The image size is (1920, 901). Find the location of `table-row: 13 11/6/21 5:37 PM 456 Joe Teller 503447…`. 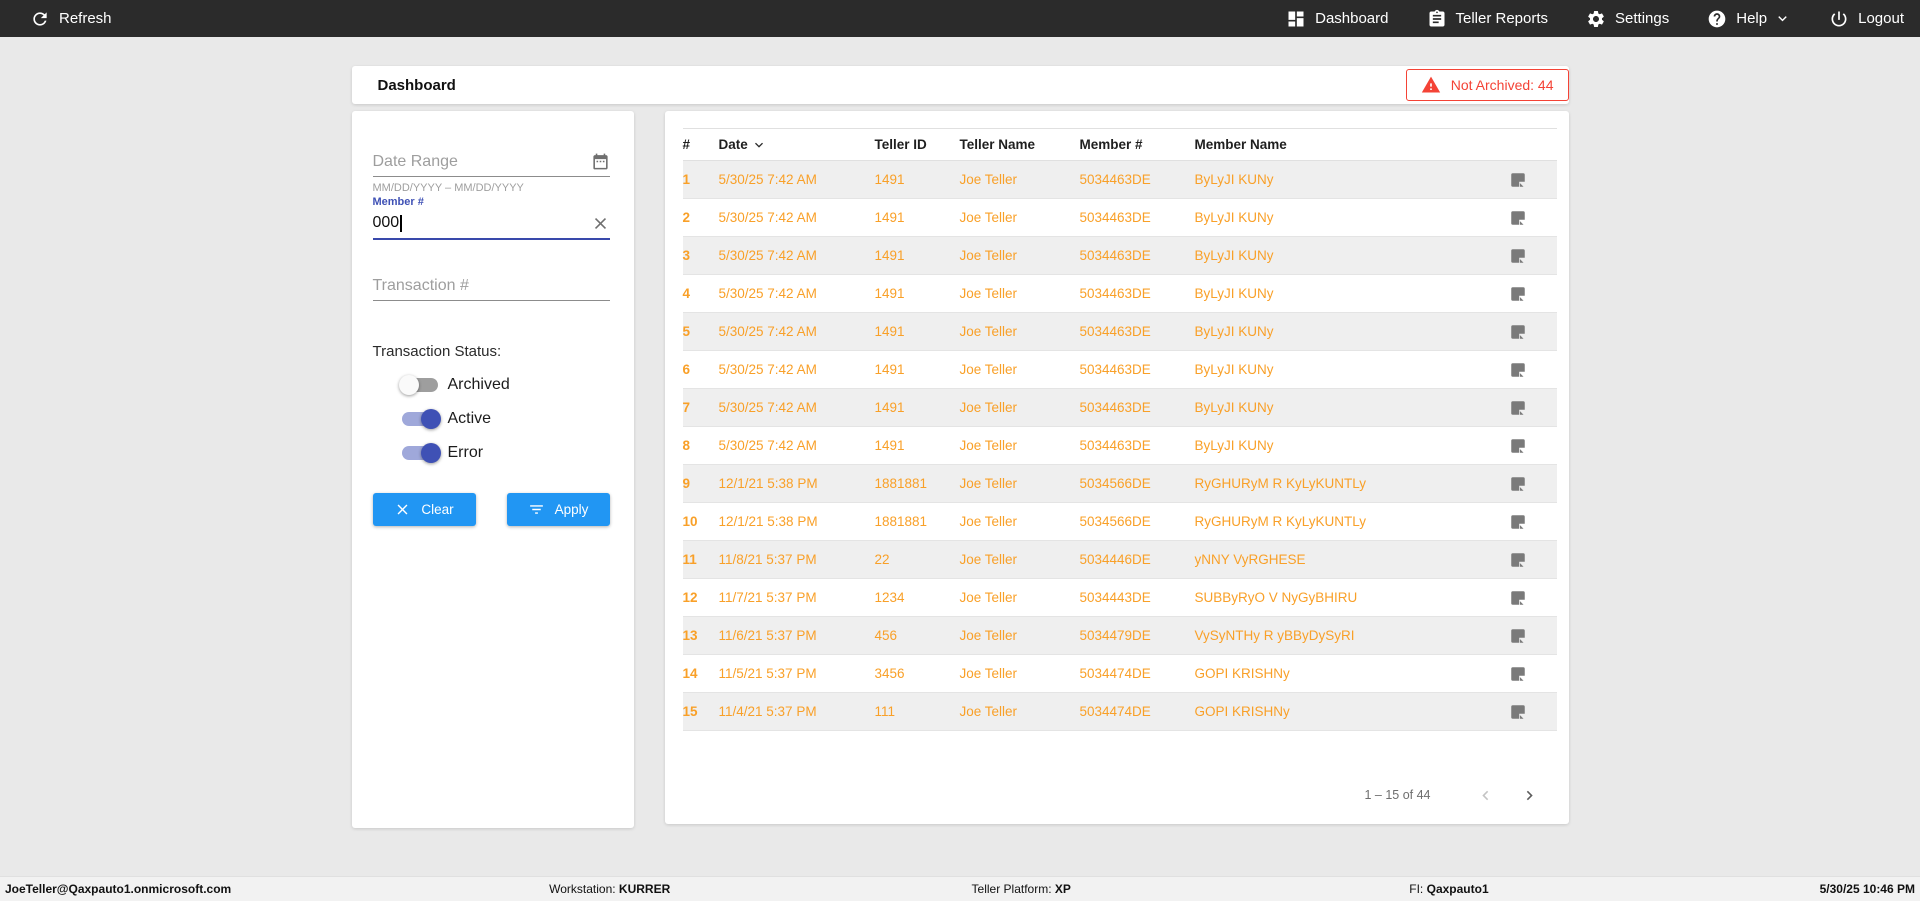

table-row: 13 11/6/21 5:37 PM 456 Joe Teller 503447… is located at coordinates (1119, 636).